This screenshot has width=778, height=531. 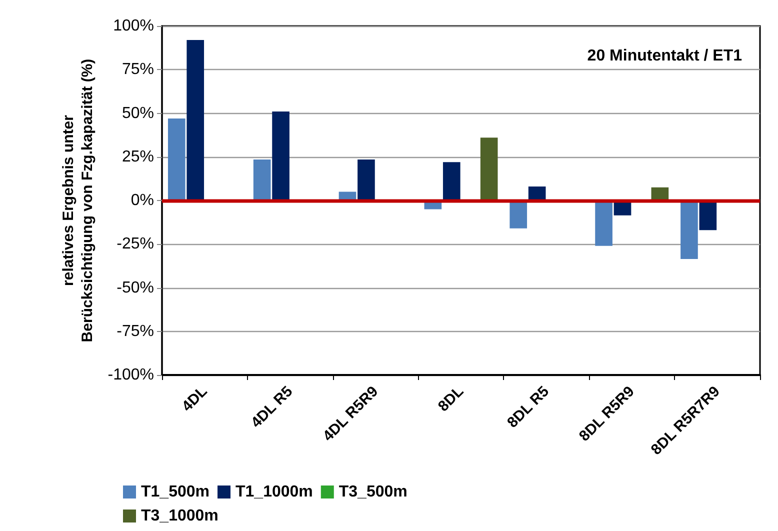 What do you see at coordinates (138, 157) in the screenshot?
I see `y-tick-label: 25%` at bounding box center [138, 157].